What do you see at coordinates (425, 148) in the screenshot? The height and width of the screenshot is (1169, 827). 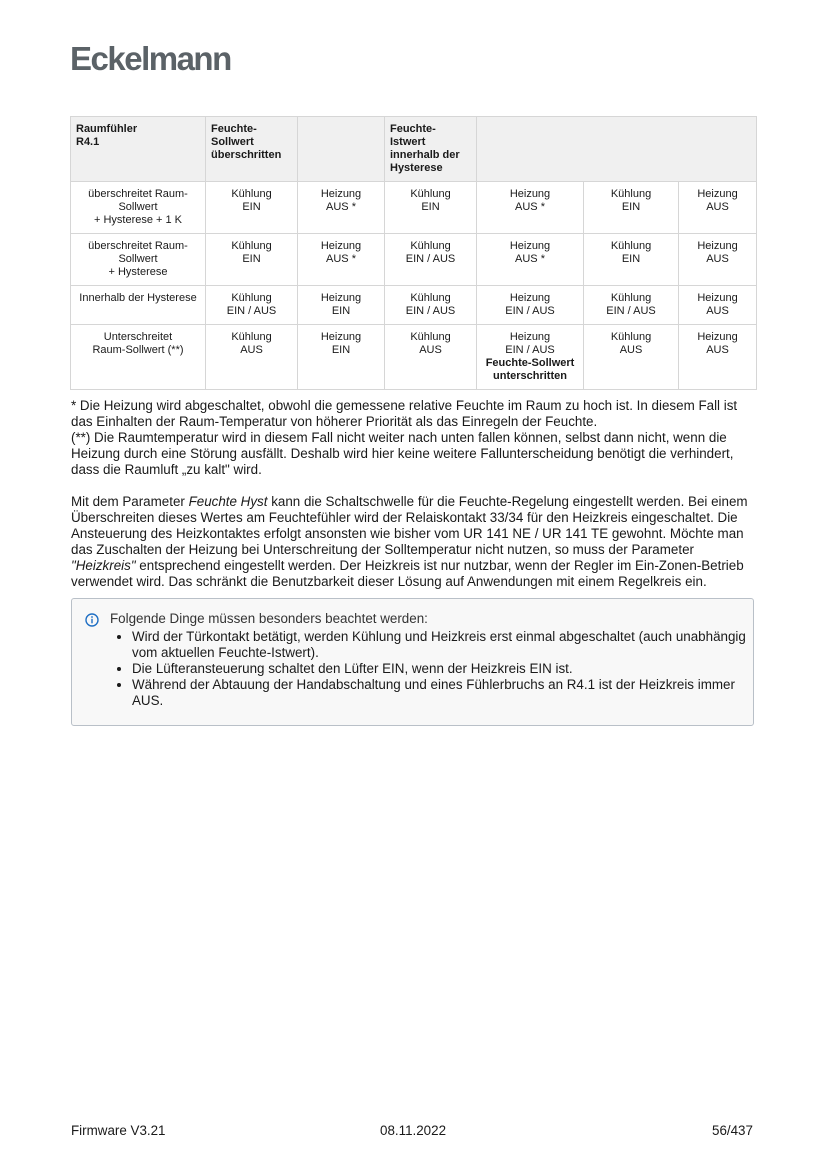 I see `cell-text: Feuchte-Istwert innerhalb der Hysterese` at bounding box center [425, 148].